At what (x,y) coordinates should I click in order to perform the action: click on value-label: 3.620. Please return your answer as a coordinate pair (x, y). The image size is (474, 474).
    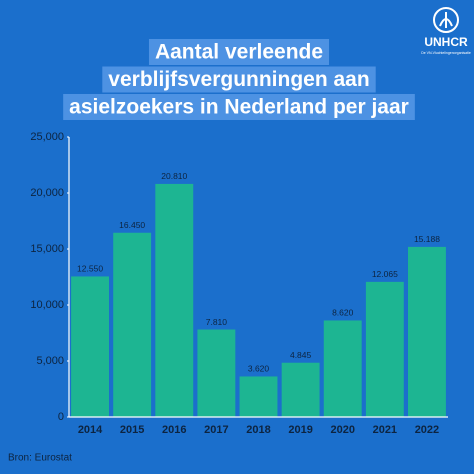
    Looking at the image, I should click on (259, 369).